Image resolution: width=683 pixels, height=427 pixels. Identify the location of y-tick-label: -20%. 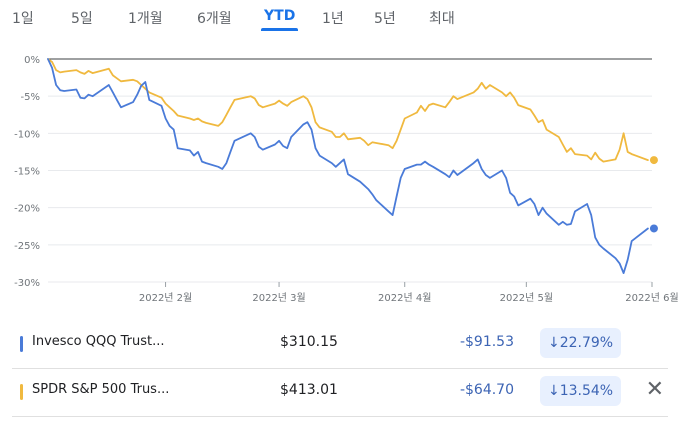
(27, 209).